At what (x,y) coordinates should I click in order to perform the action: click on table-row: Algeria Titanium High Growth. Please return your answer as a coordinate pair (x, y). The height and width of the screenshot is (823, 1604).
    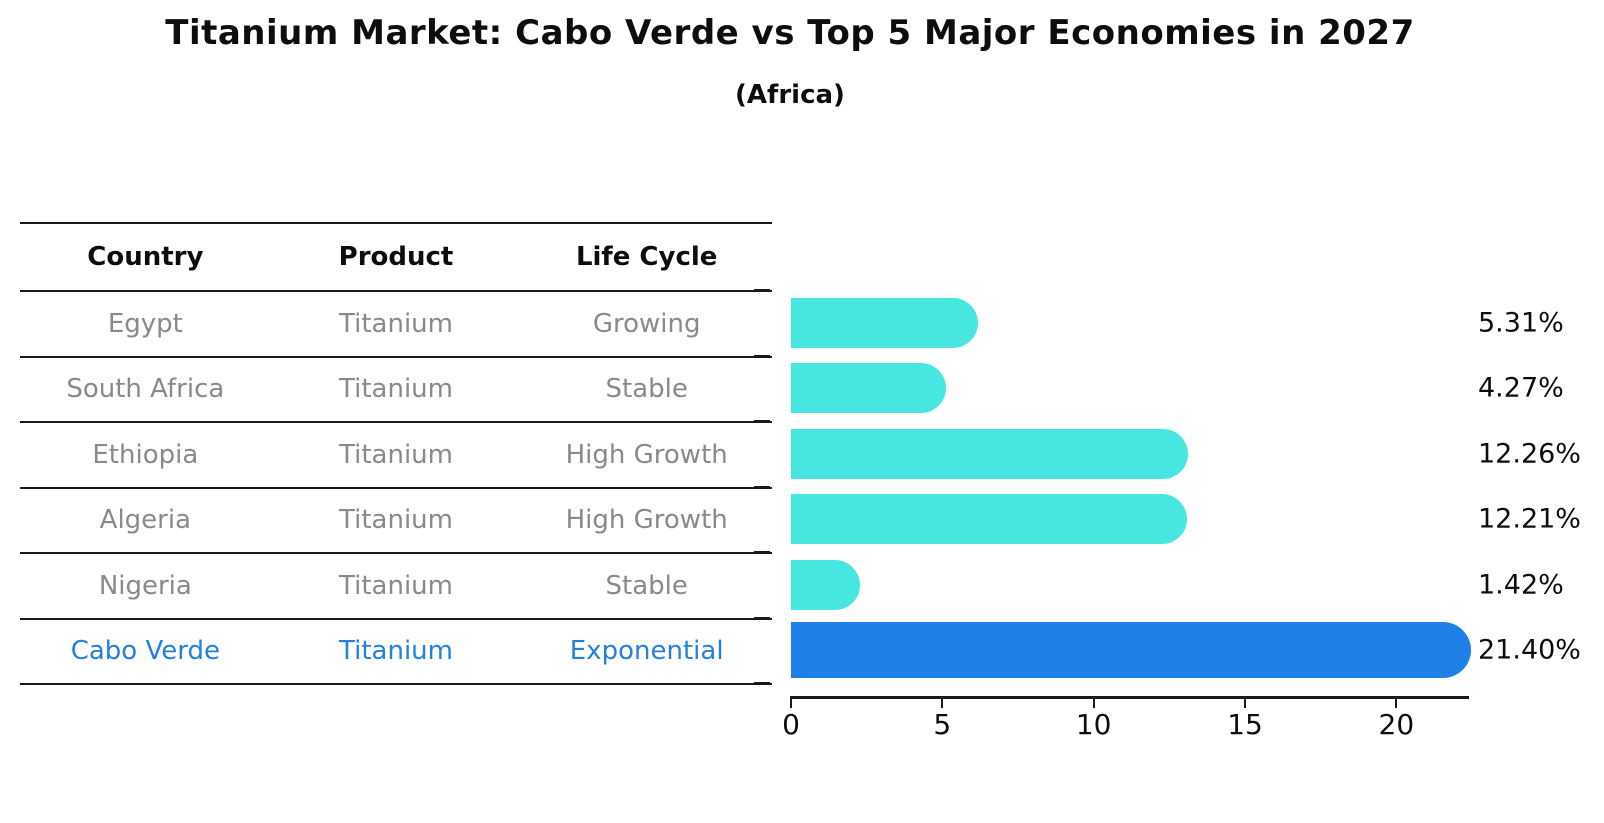
    Looking at the image, I should click on (396, 521).